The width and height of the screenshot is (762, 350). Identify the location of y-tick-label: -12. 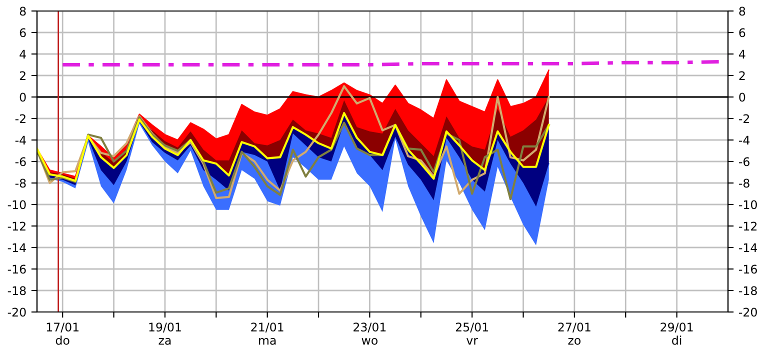
(17, 226).